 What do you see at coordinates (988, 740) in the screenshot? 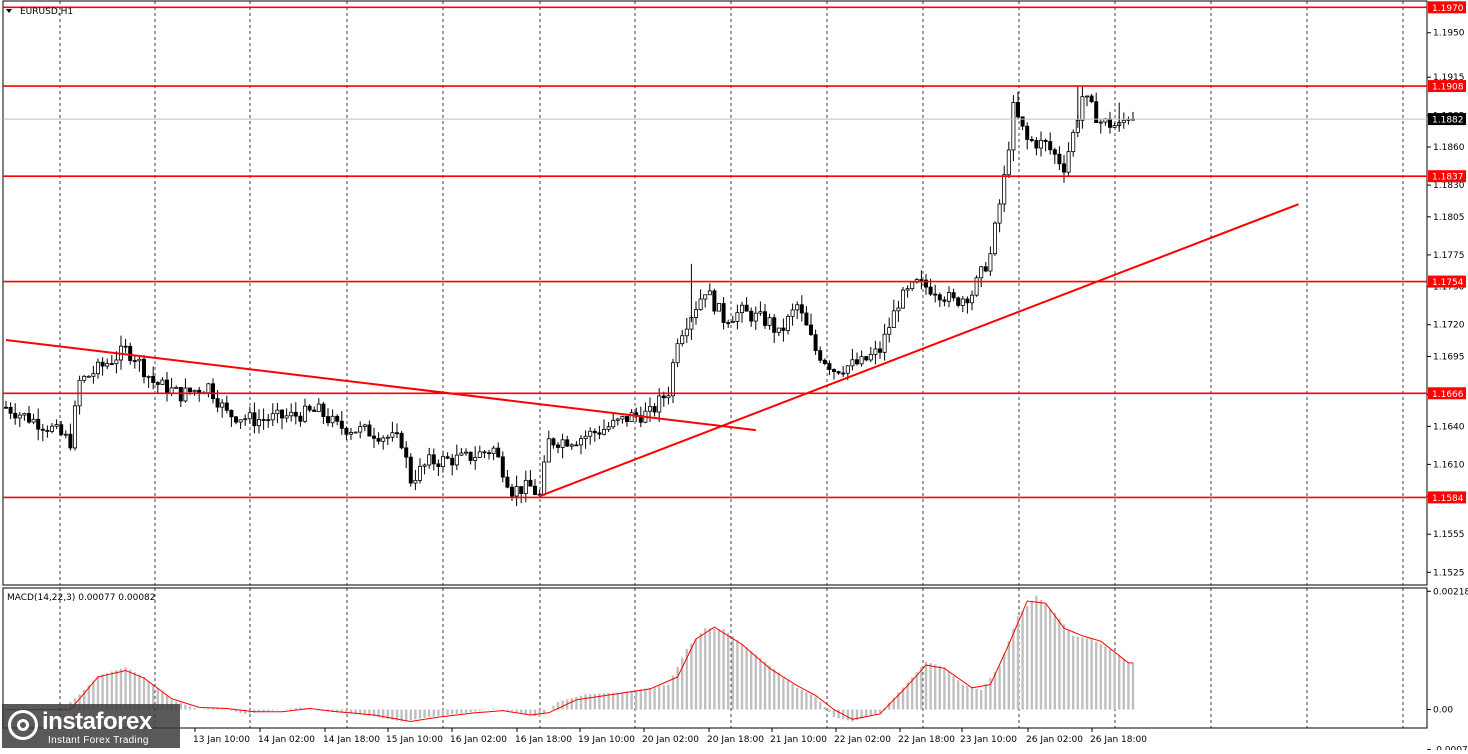
I see `x-tick-label: 23 Jan 10:00` at bounding box center [988, 740].